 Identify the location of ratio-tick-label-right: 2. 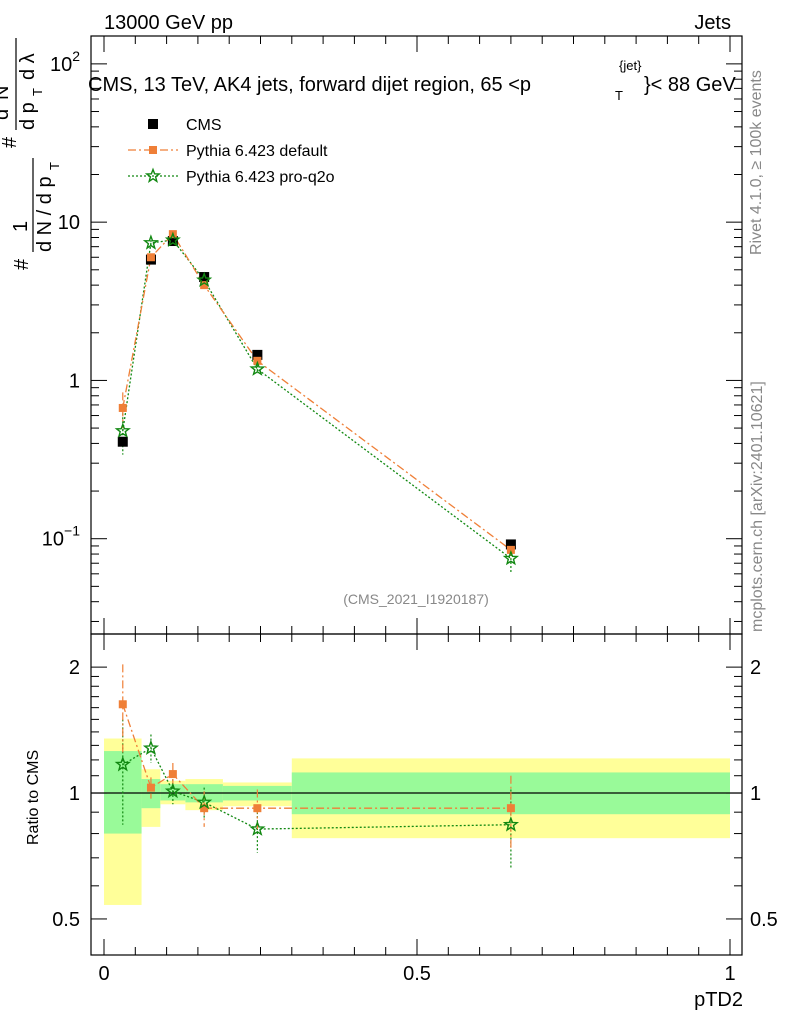
(755, 668).